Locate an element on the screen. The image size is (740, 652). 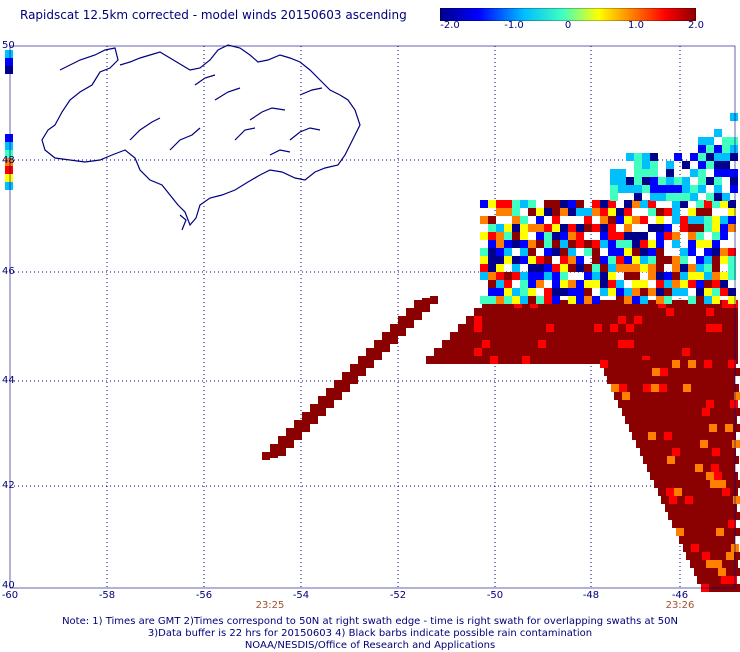
coastline is located at coordinates (201, 137).